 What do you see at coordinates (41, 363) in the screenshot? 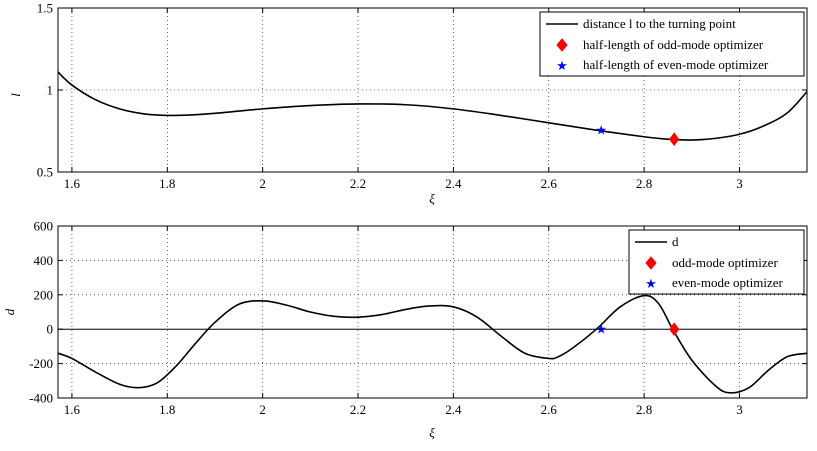
I see `y-tick-label: -200` at bounding box center [41, 363].